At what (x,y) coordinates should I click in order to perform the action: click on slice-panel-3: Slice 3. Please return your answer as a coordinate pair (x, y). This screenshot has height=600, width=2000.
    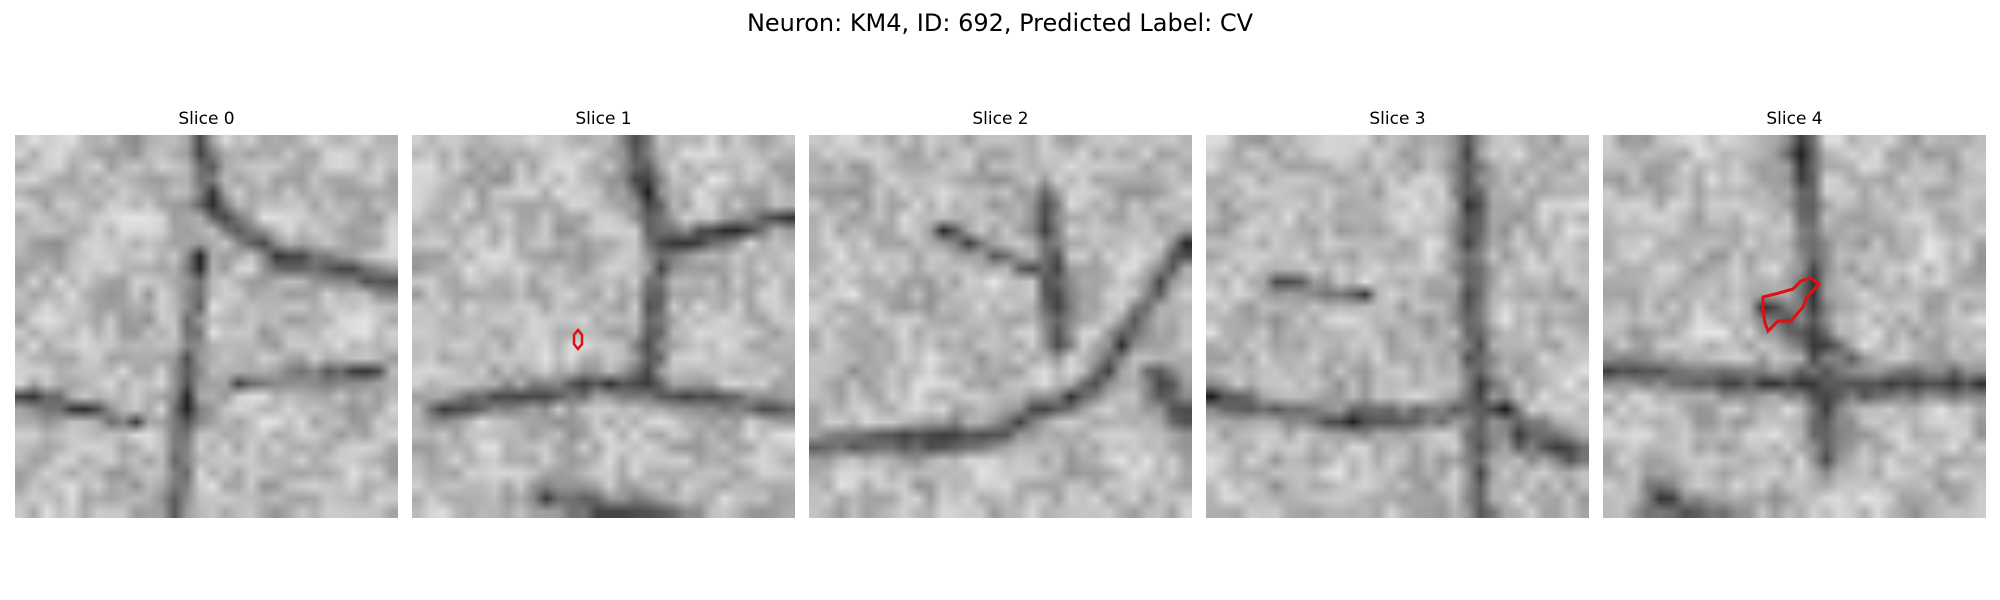
    Looking at the image, I should click on (1397, 313).